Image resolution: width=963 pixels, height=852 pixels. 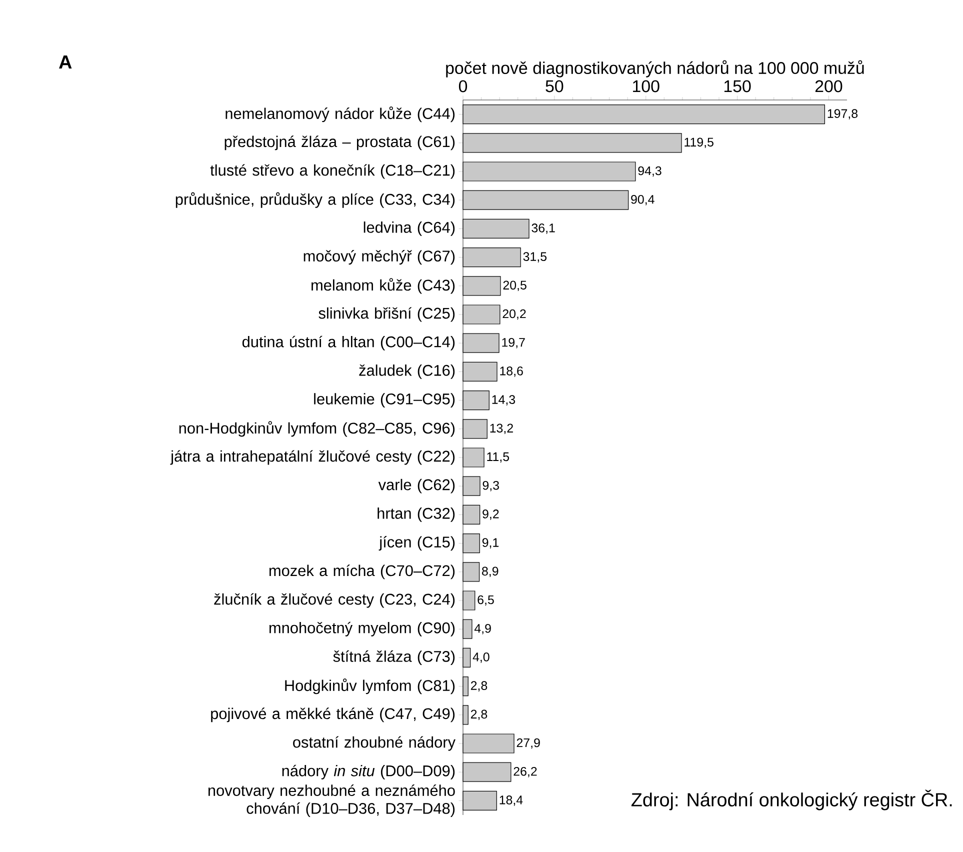 What do you see at coordinates (394, 657) in the screenshot?
I see `y-tick-label: štítná žláza (C73)` at bounding box center [394, 657].